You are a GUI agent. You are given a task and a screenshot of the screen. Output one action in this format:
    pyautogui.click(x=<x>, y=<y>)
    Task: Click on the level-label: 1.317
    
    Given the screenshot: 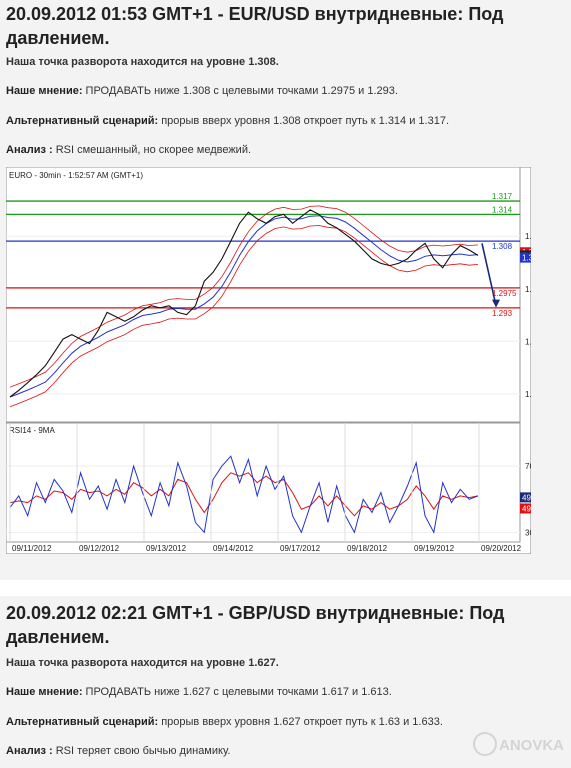 What is the action you would take?
    pyautogui.click(x=502, y=196)
    